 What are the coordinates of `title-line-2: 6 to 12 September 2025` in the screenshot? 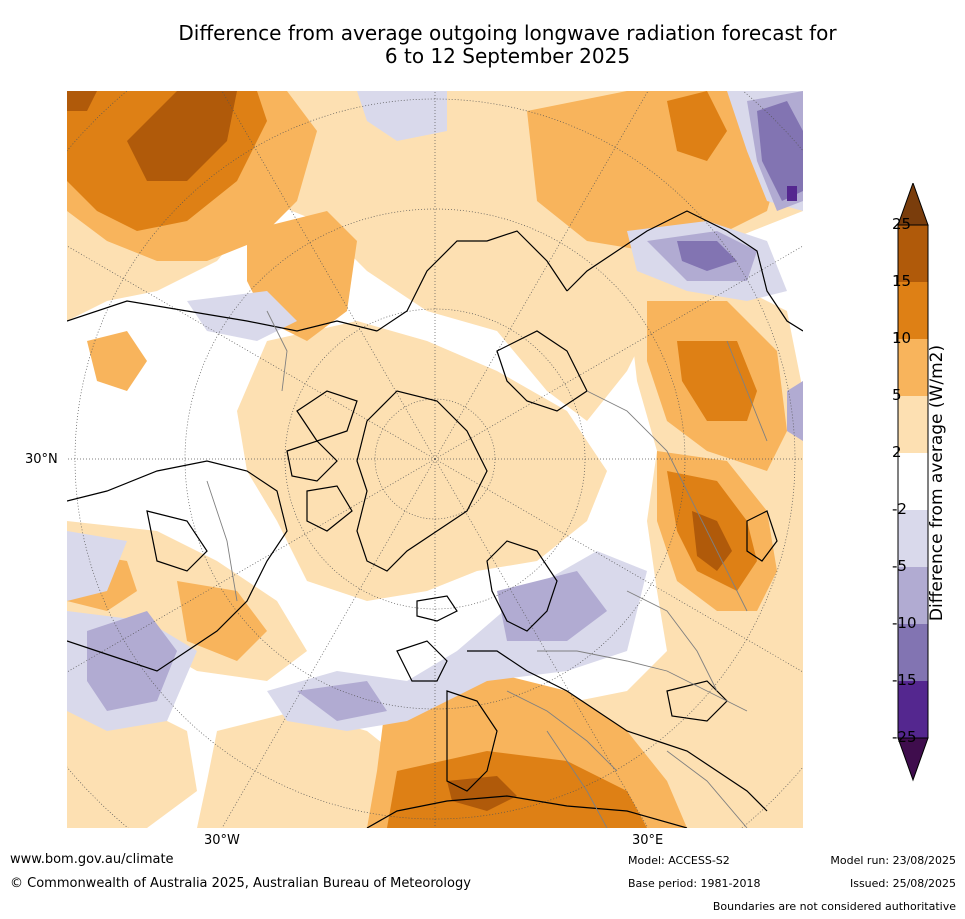 It's located at (507, 56).